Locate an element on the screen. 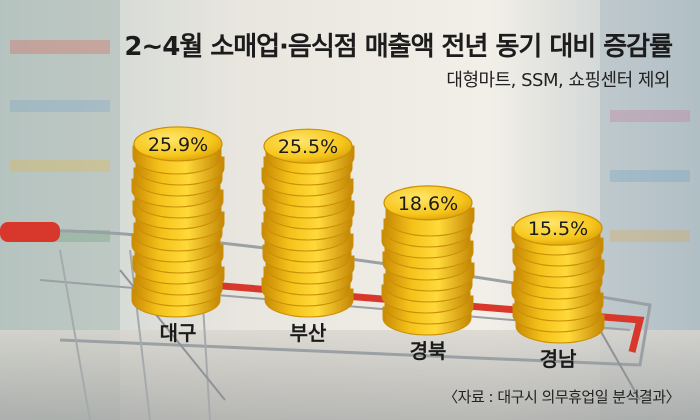 This screenshot has height=420, width=700. value-label-부산: 25.5% is located at coordinates (308, 147).